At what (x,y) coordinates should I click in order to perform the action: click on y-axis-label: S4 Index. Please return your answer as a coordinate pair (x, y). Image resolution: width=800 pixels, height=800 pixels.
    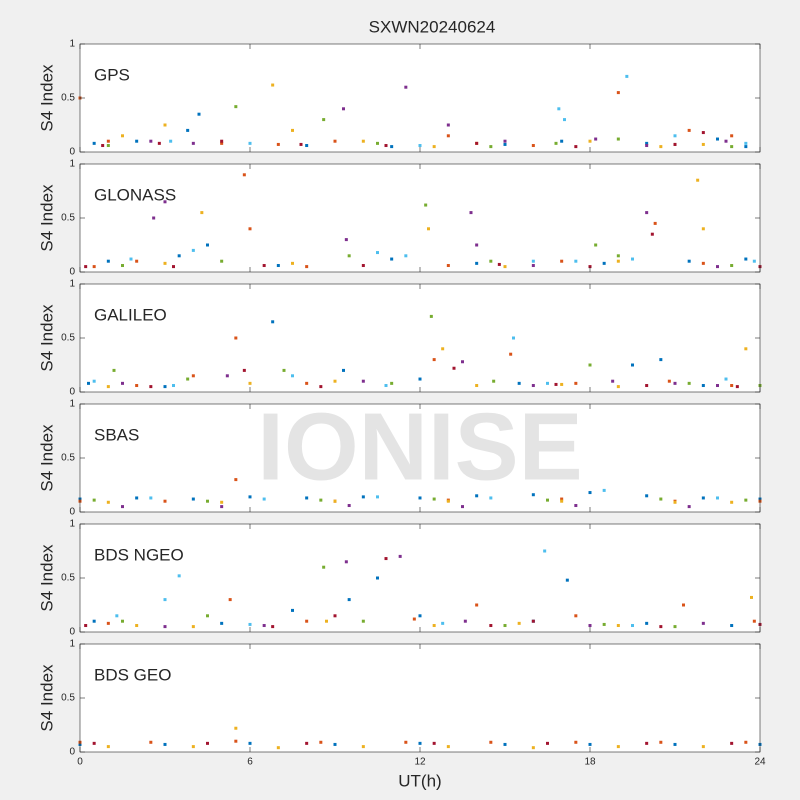
    Looking at the image, I should click on (46, 458).